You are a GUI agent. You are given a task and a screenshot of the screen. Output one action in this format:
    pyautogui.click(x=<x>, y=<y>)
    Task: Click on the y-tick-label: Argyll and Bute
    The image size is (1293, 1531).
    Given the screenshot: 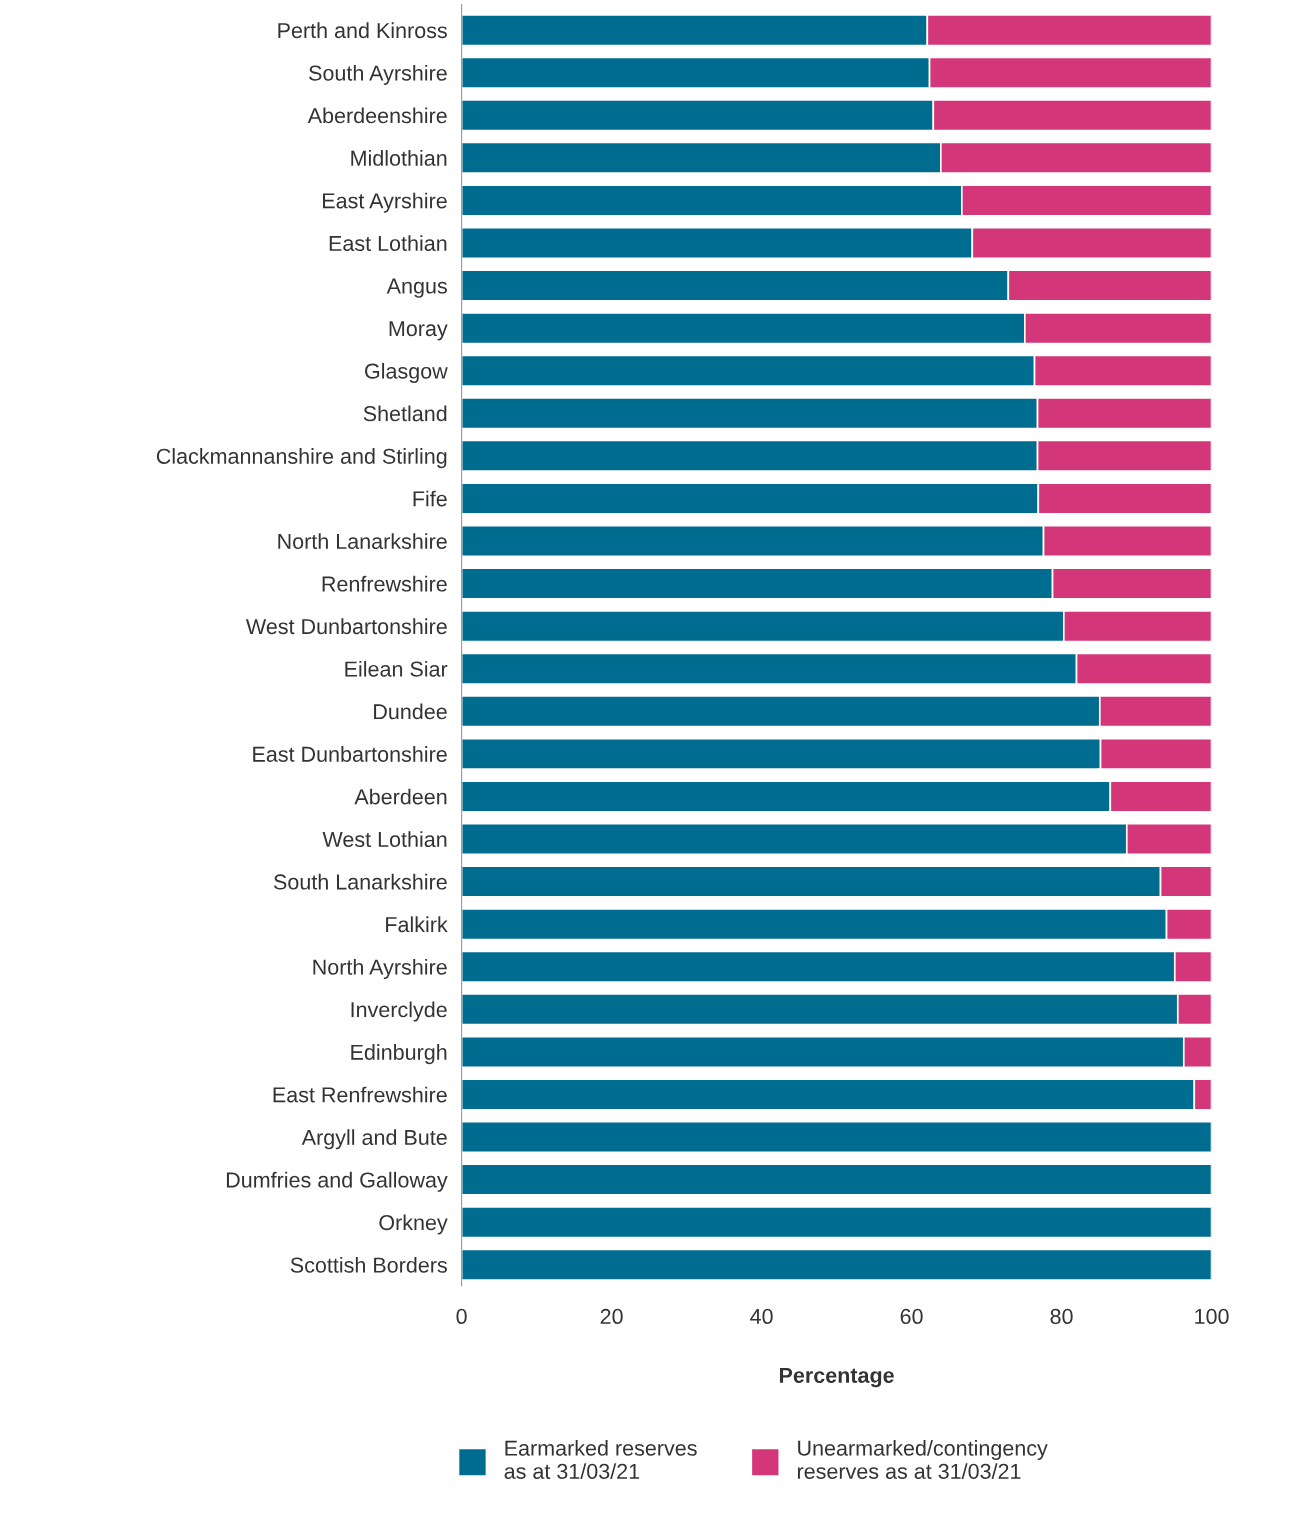 What is the action you would take?
    pyautogui.click(x=374, y=1139)
    